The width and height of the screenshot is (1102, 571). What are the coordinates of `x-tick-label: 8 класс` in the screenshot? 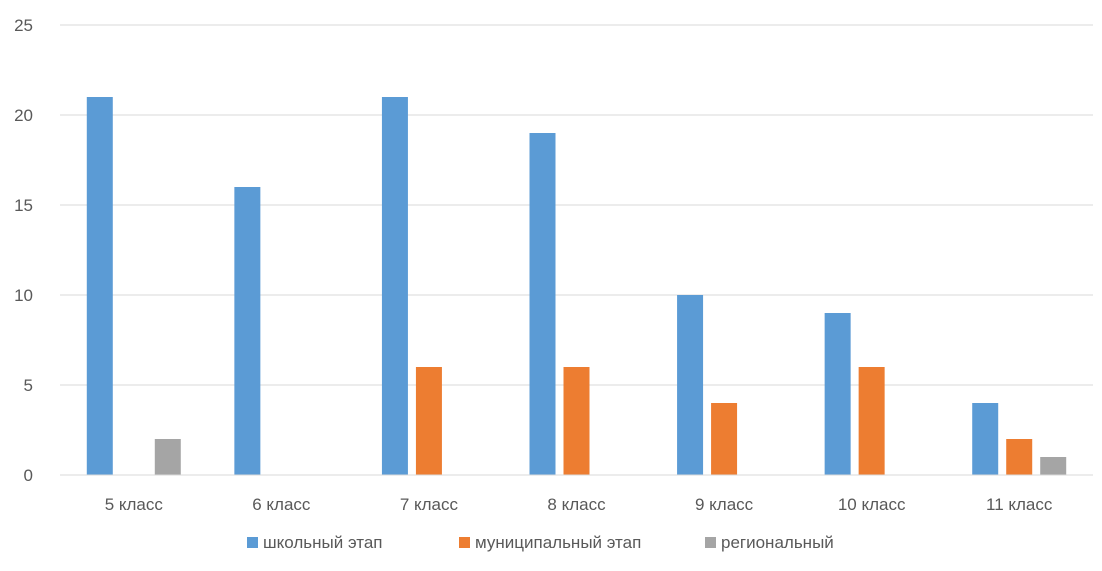 It's located at (576, 504).